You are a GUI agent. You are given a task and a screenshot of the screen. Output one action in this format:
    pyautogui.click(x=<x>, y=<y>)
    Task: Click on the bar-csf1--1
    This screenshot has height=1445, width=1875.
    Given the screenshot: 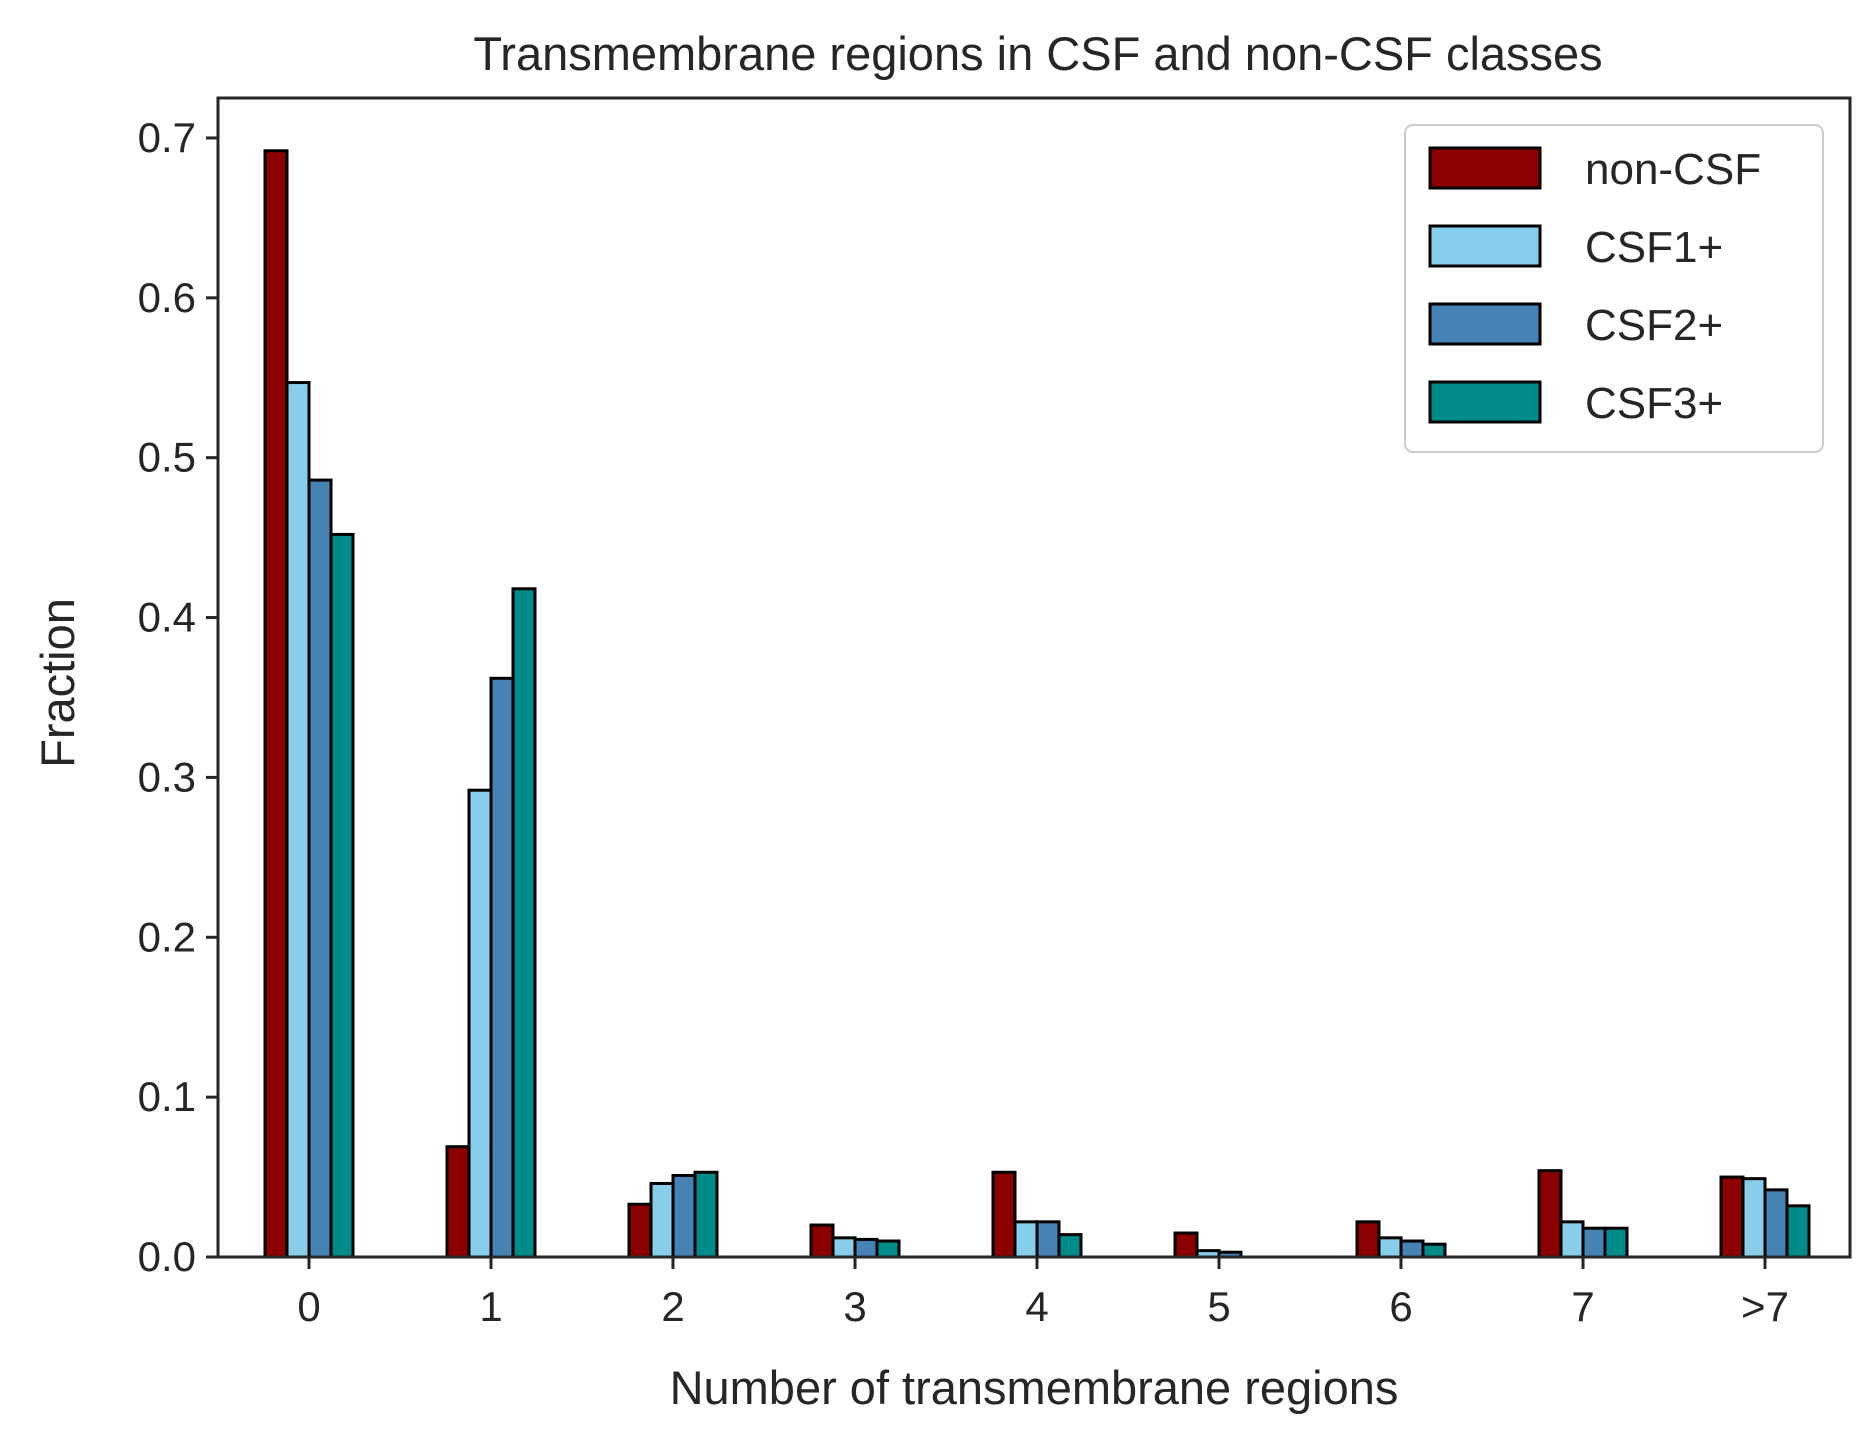 What is the action you would take?
    pyautogui.click(x=480, y=1023)
    